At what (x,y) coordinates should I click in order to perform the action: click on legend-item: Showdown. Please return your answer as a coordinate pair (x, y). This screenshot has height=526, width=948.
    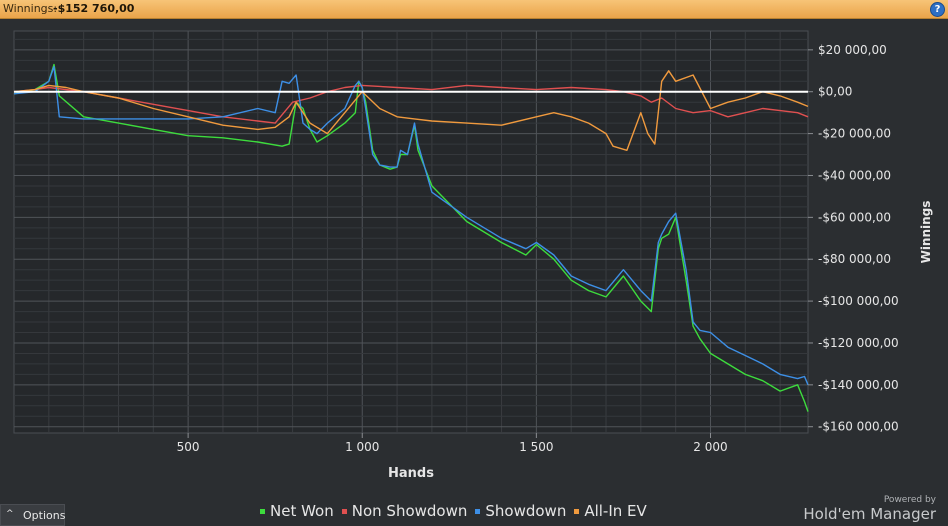
    Looking at the image, I should click on (520, 511).